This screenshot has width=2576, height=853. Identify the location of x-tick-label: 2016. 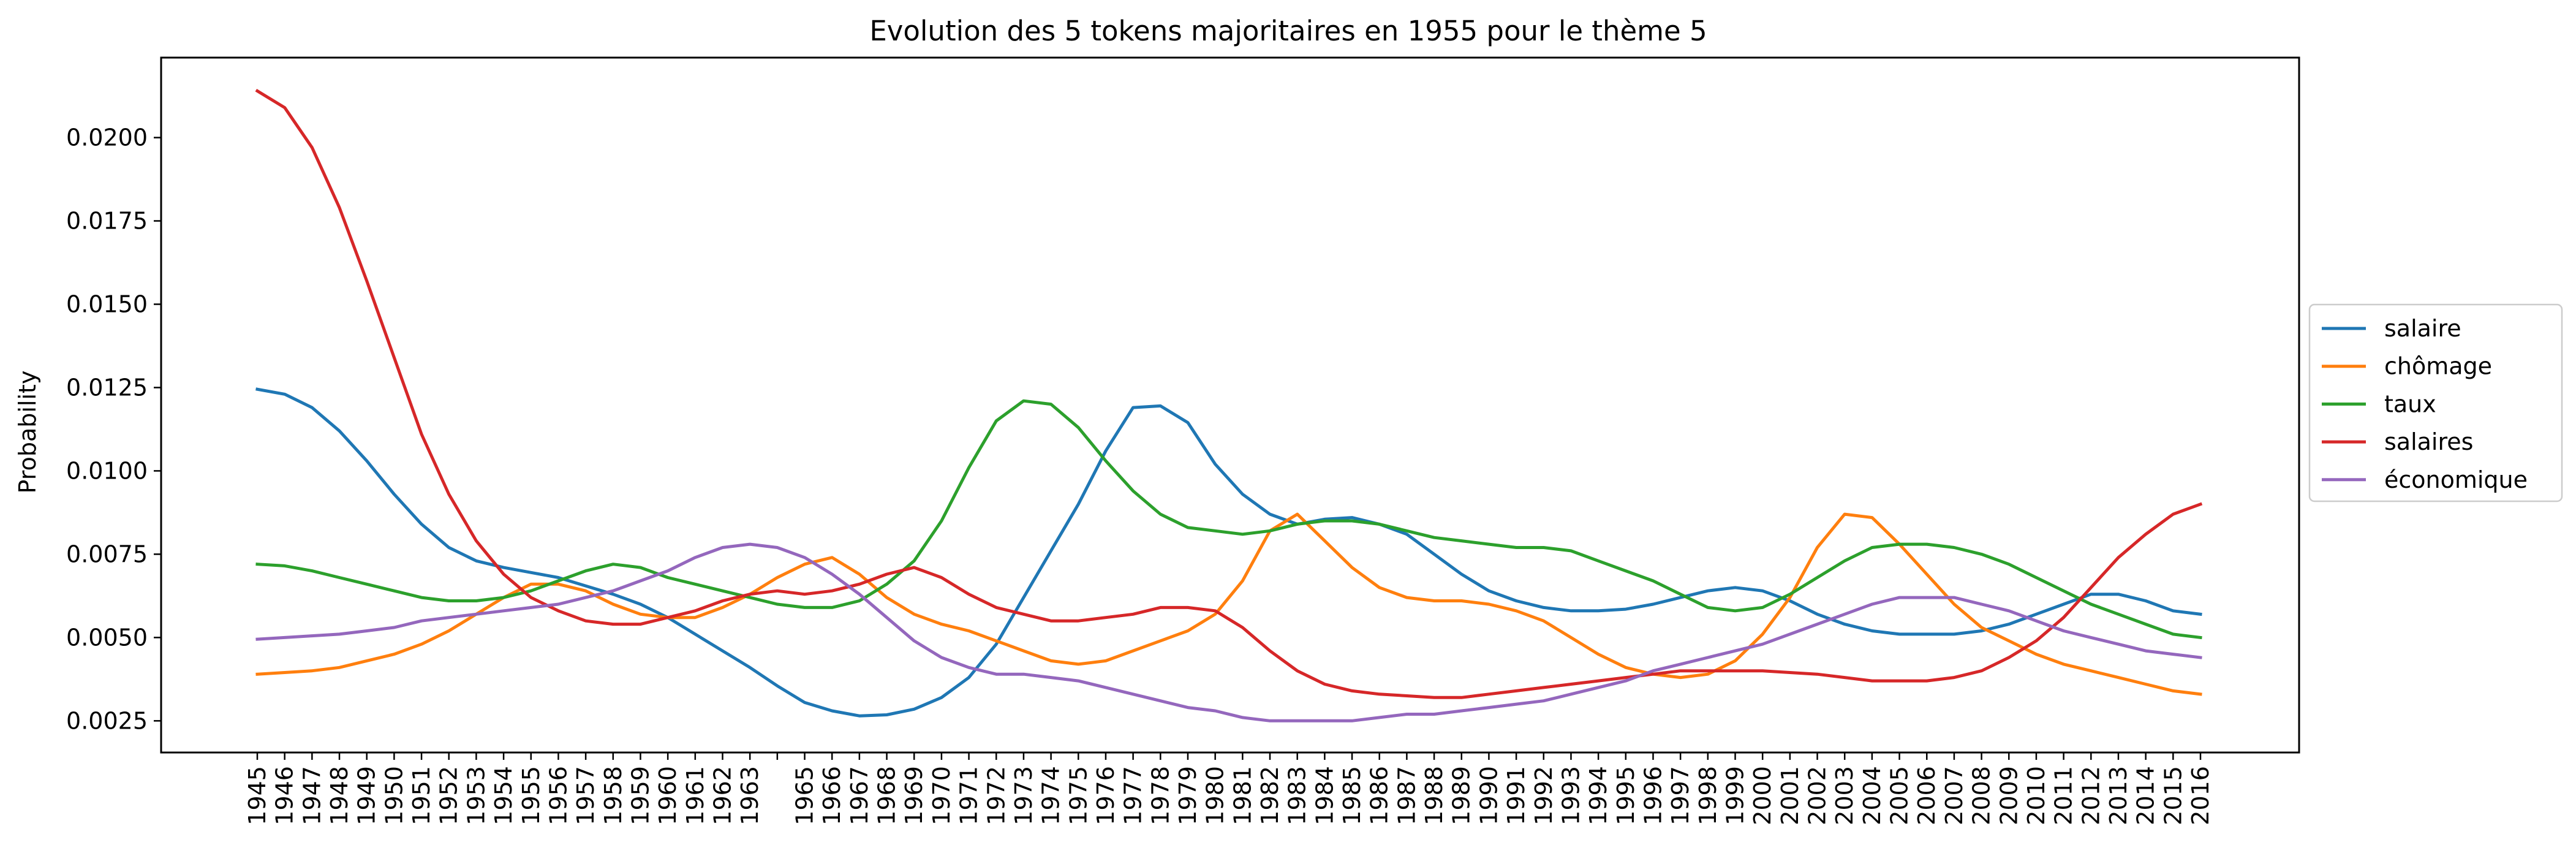
(2200, 795).